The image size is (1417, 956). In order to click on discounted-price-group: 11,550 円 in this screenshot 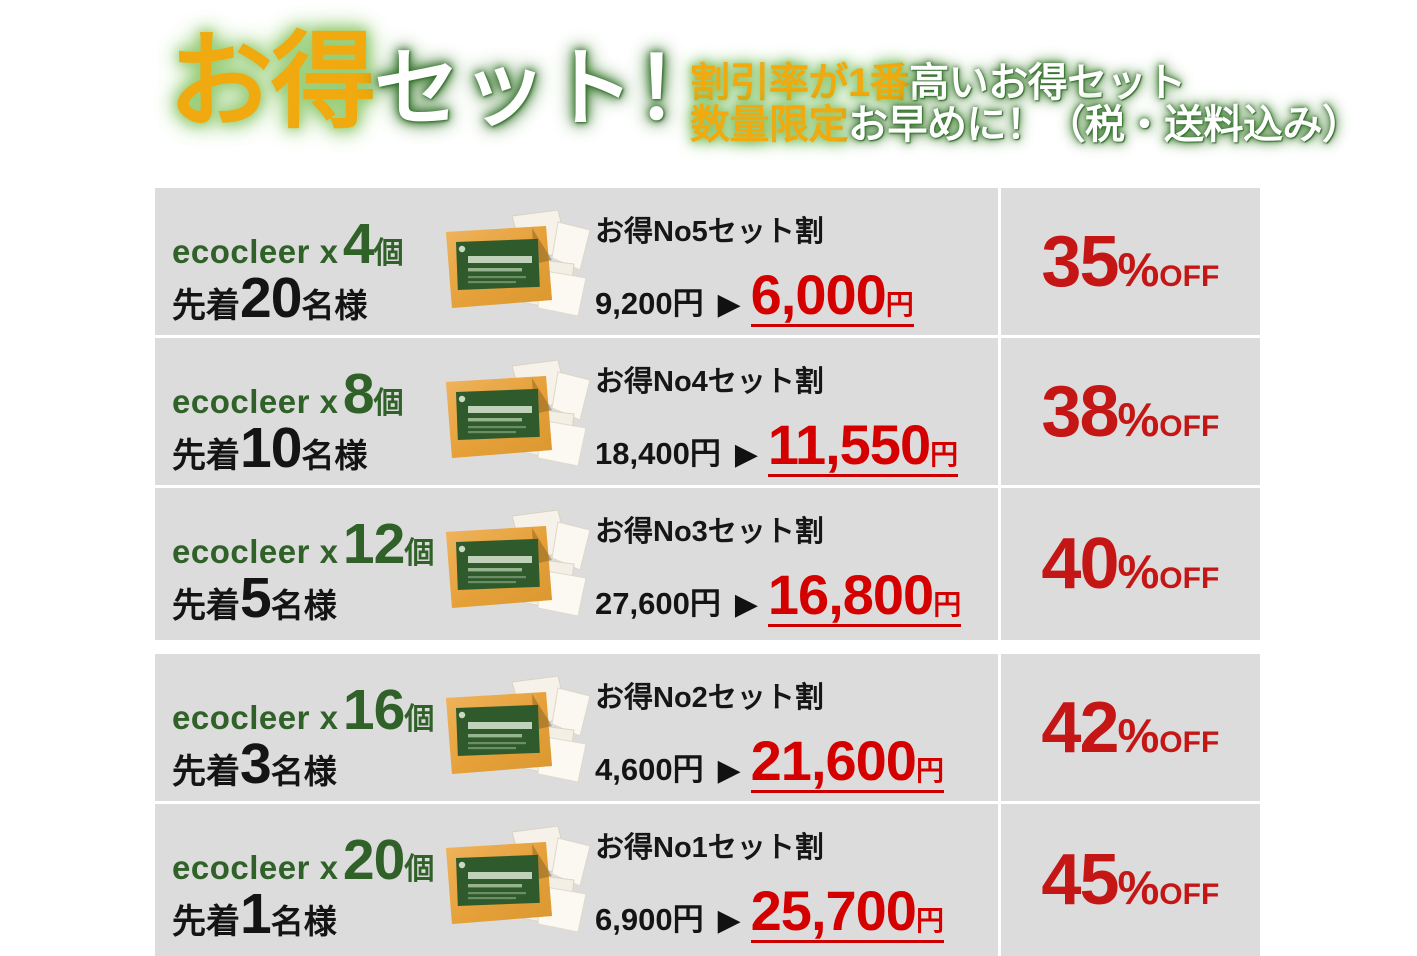, I will do `click(863, 447)`.